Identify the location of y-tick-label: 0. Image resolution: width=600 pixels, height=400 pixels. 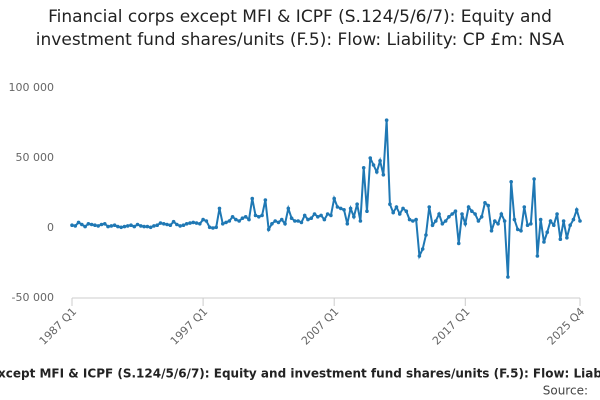
(50, 227).